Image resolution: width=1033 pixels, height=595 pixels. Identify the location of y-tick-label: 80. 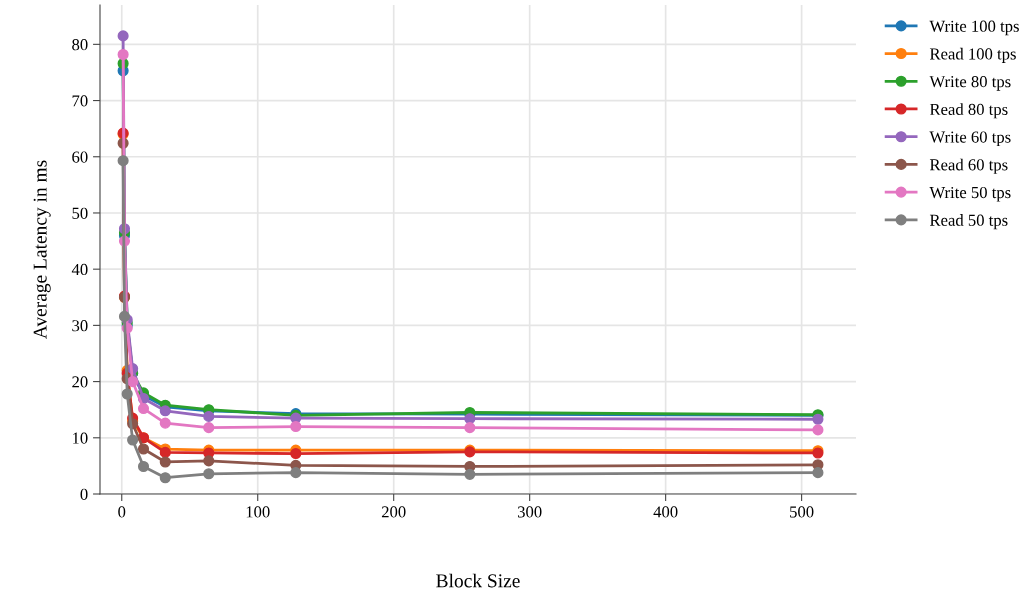
(80, 45).